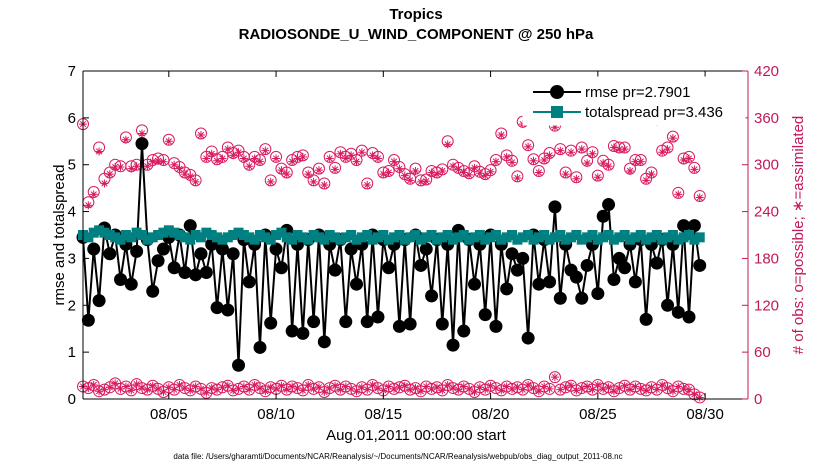 This screenshot has width=830, height=470. What do you see at coordinates (758, 399) in the screenshot?
I see `y2-tick-label: 0` at bounding box center [758, 399].